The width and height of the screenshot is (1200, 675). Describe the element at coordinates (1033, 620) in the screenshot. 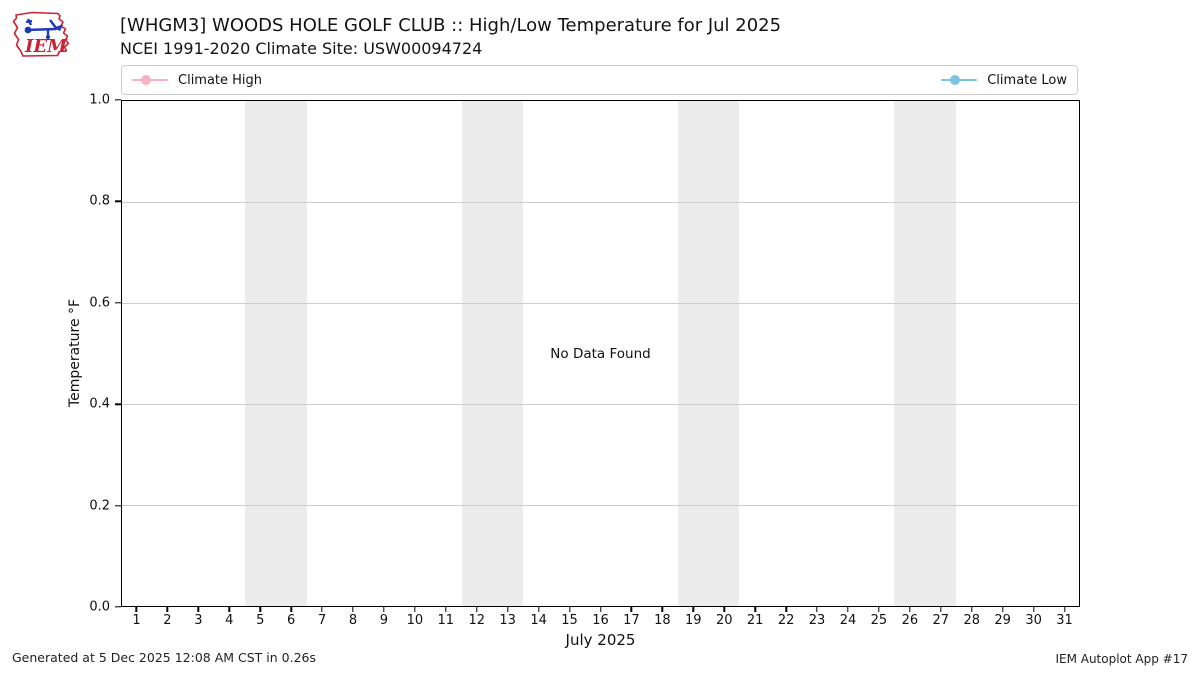

I see `x-tick-label: 30` at that location.